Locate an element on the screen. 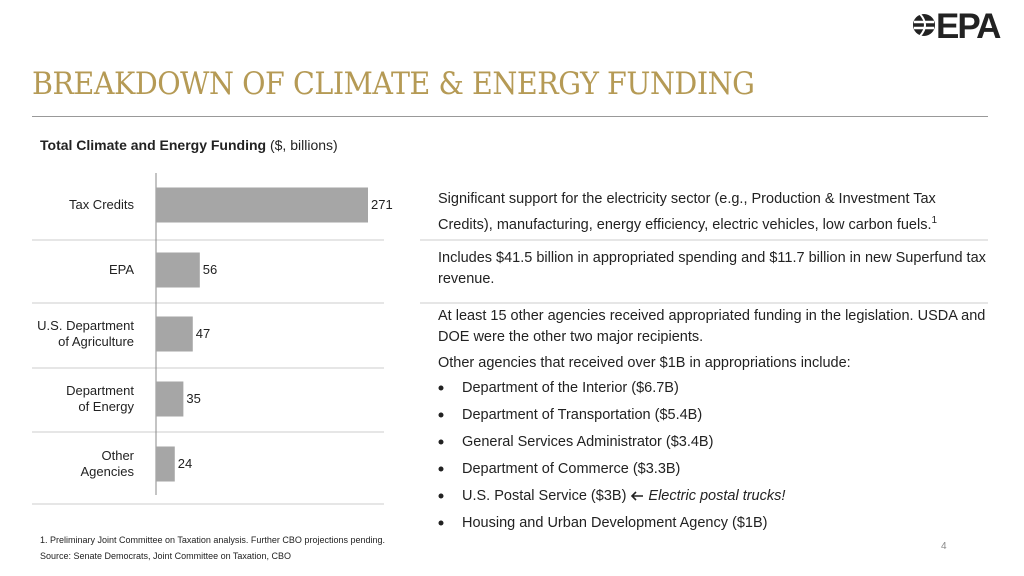 The image size is (1024, 576). page-number: 4 is located at coordinates (944, 546).